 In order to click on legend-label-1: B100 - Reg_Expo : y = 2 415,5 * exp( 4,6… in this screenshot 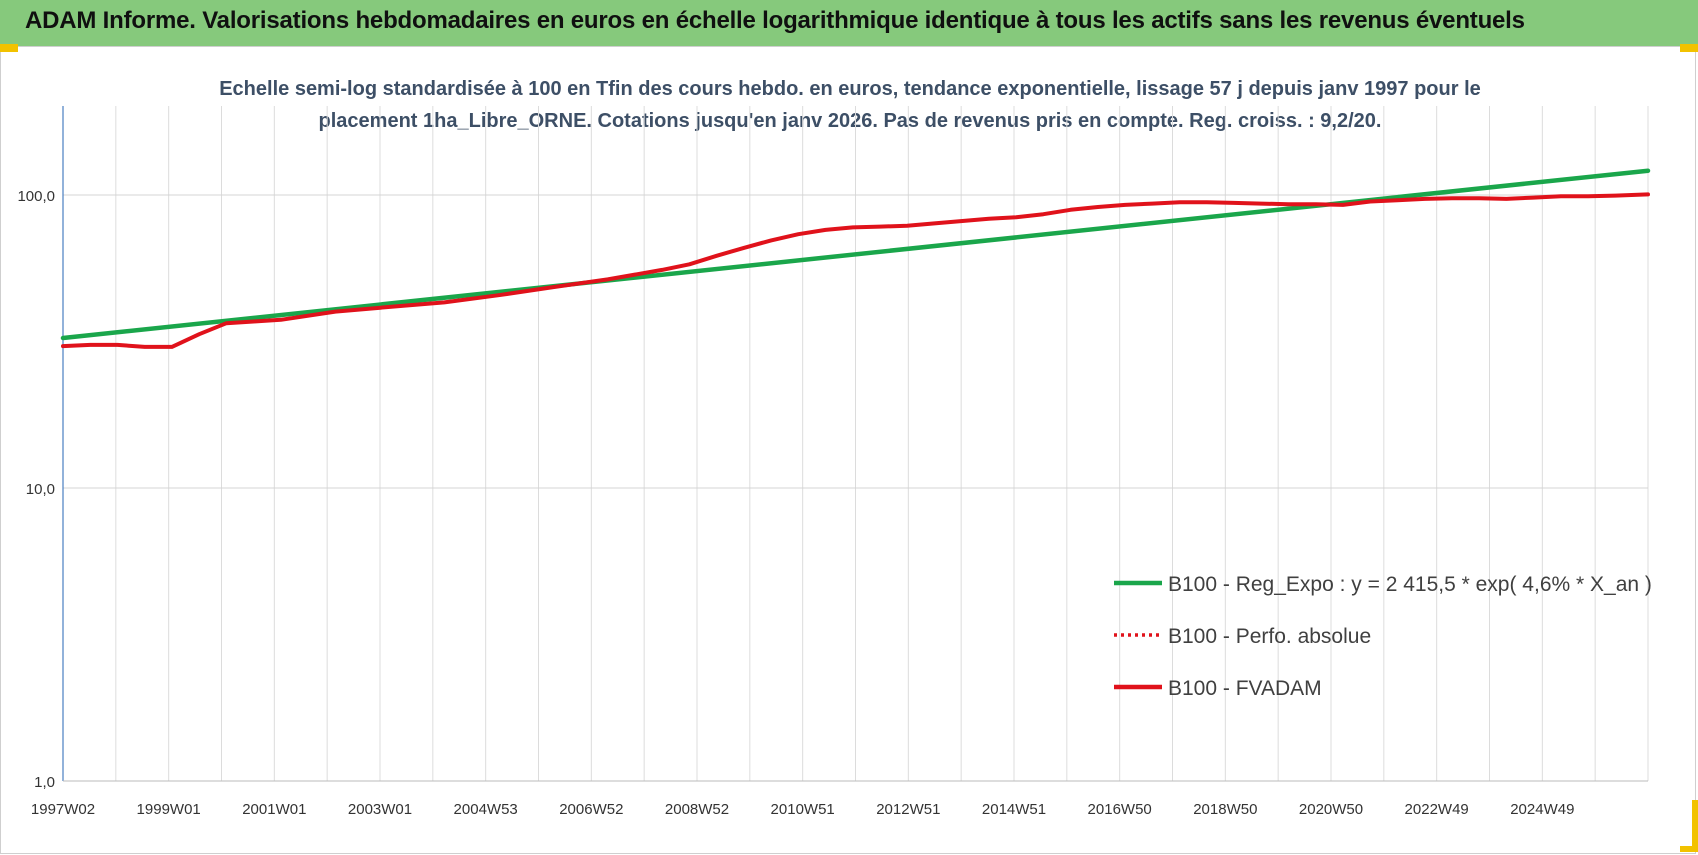, I will do `click(1410, 584)`.